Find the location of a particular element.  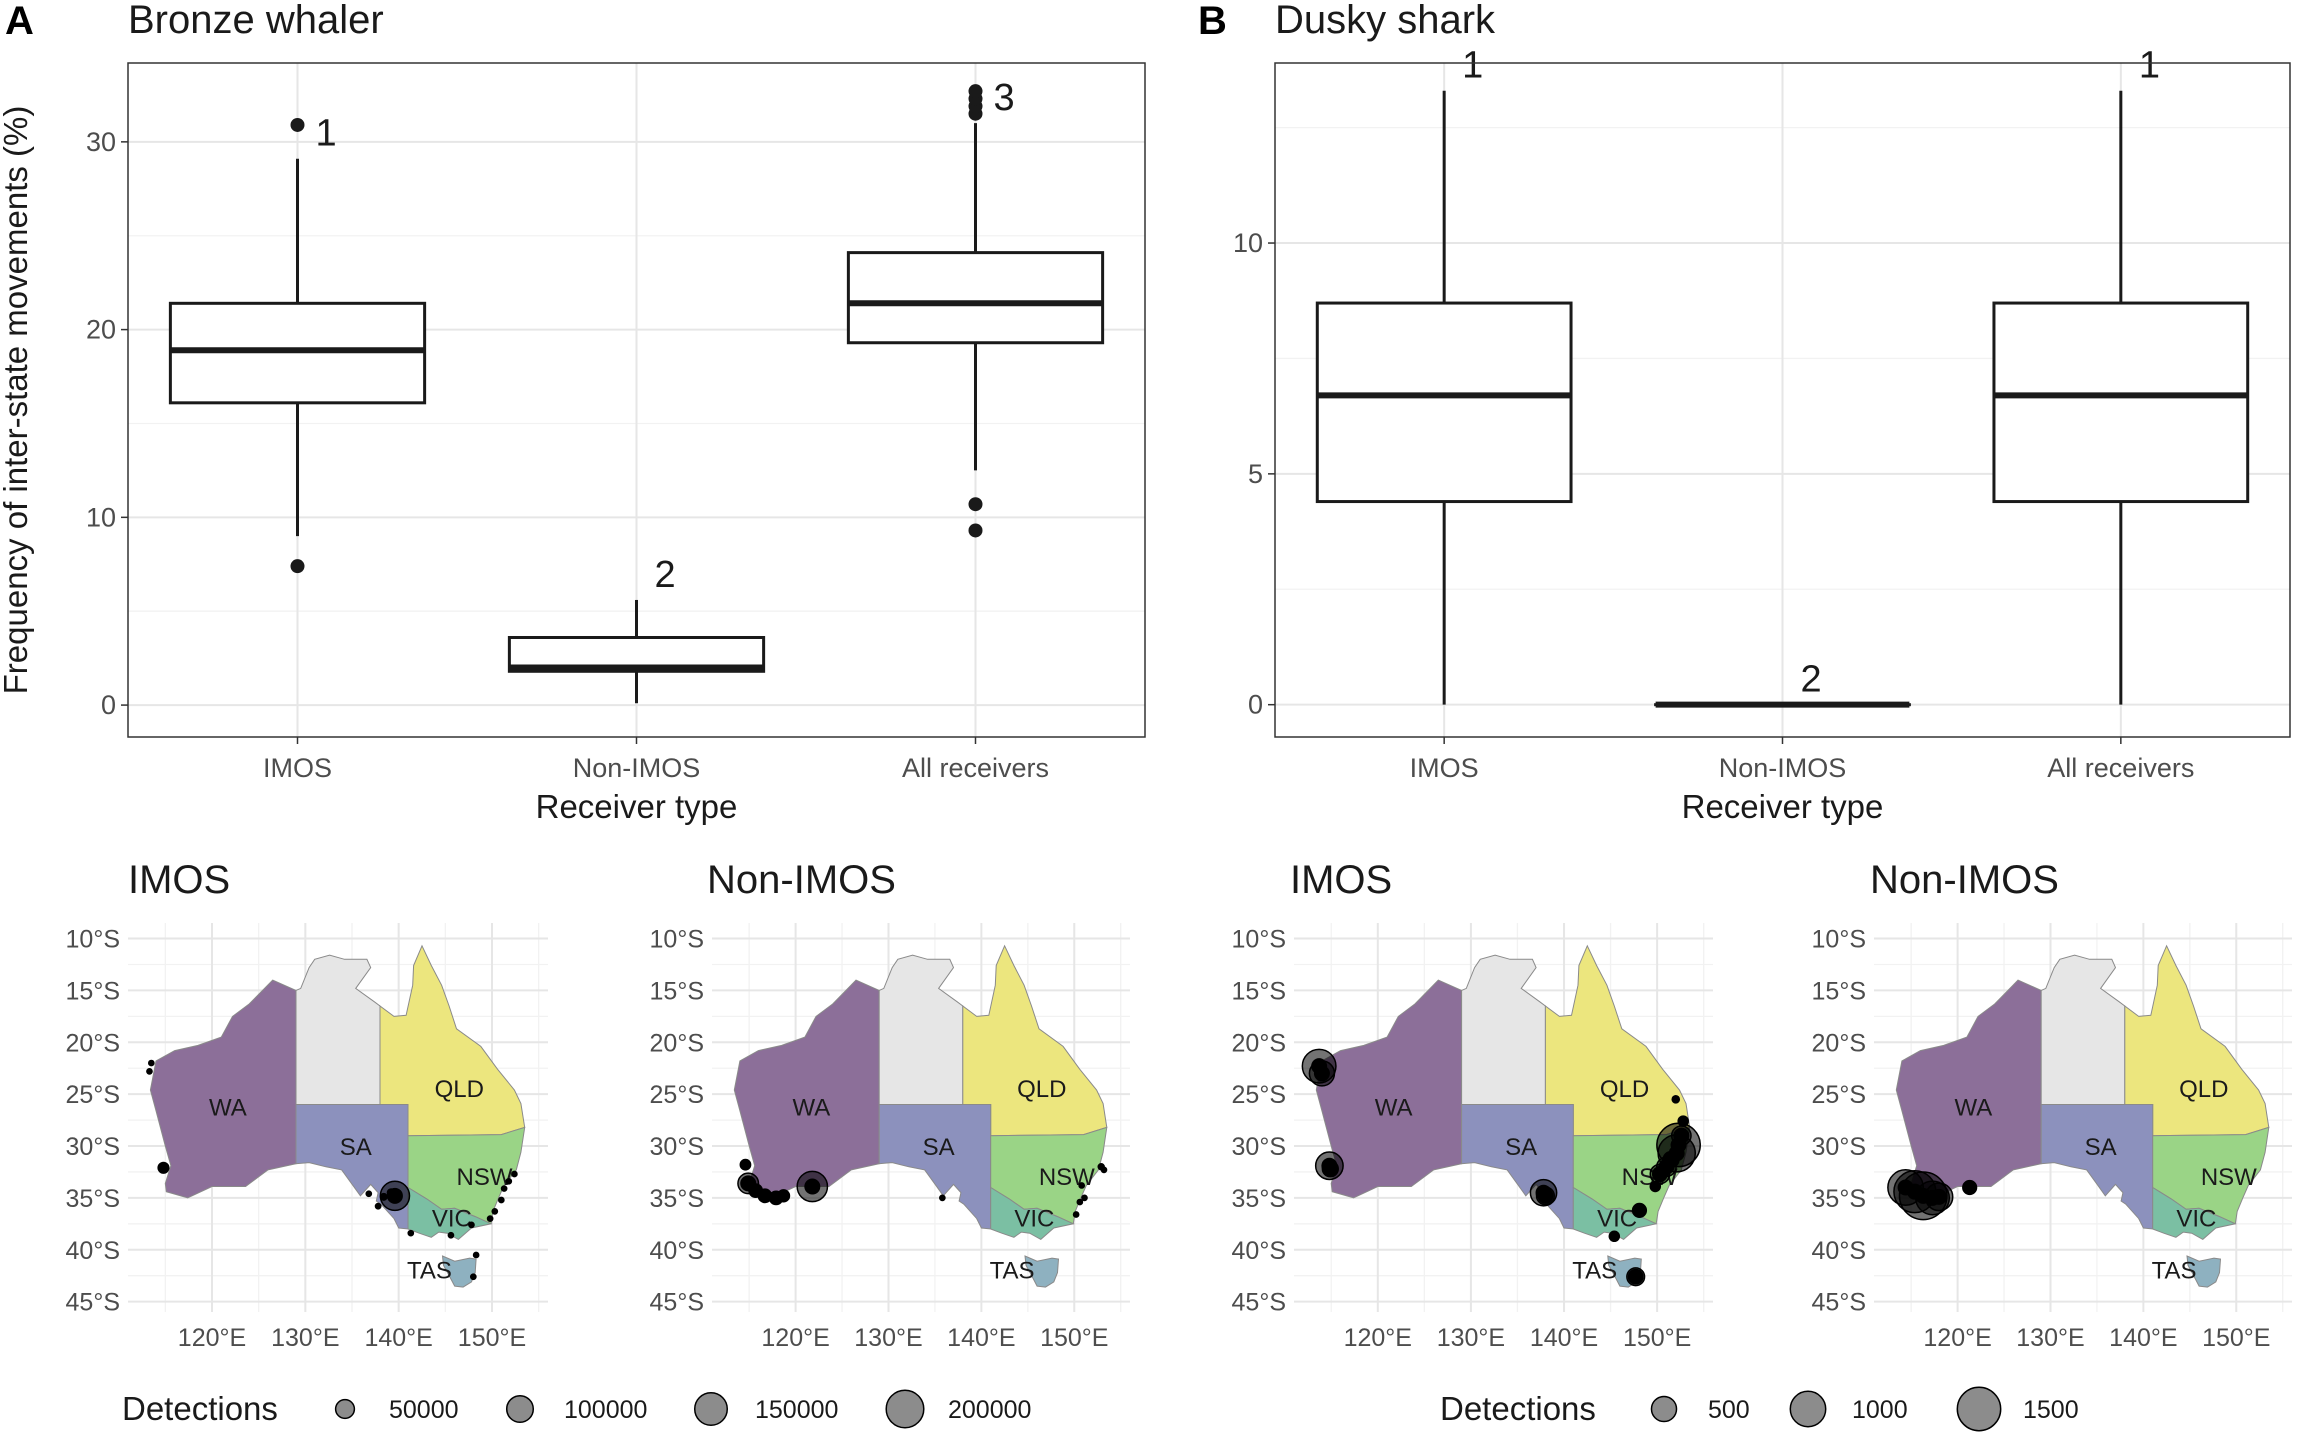

state-label-tas: TAS is located at coordinates (1594, 1270).